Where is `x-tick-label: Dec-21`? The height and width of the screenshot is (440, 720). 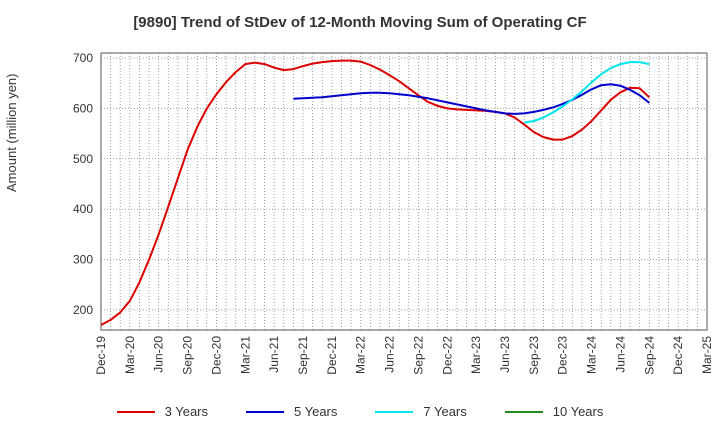 x-tick-label: Dec-21 is located at coordinates (332, 355).